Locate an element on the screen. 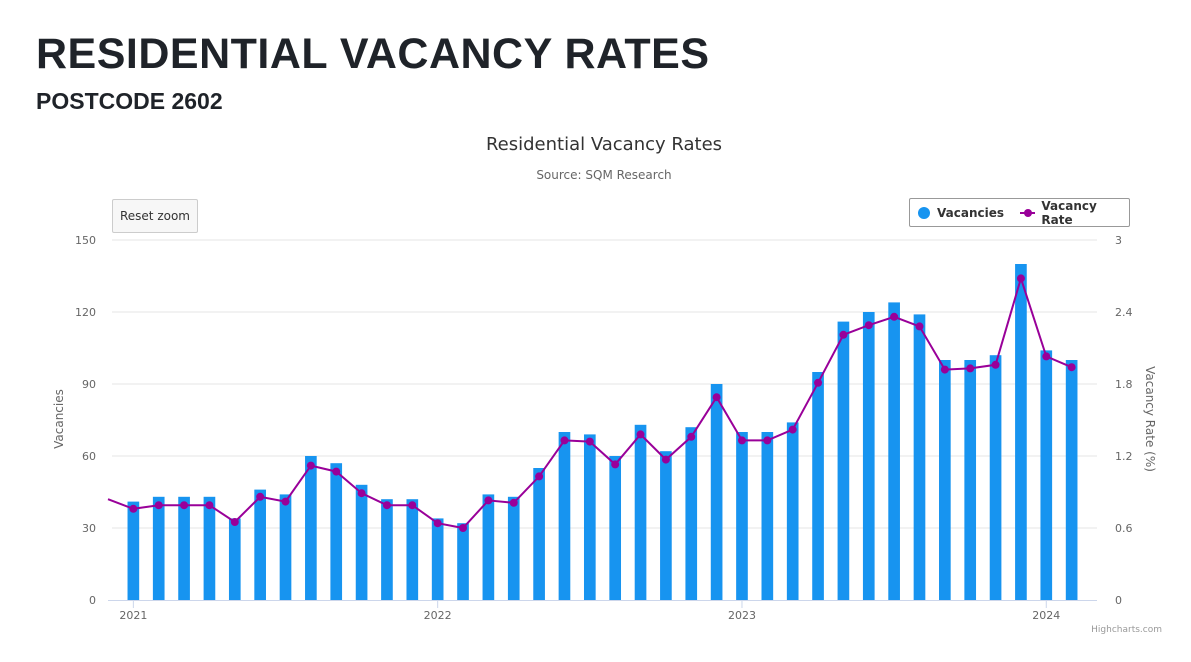 The image size is (1191, 662). reset-zoom-button: Reset zoom is located at coordinates (155, 216).